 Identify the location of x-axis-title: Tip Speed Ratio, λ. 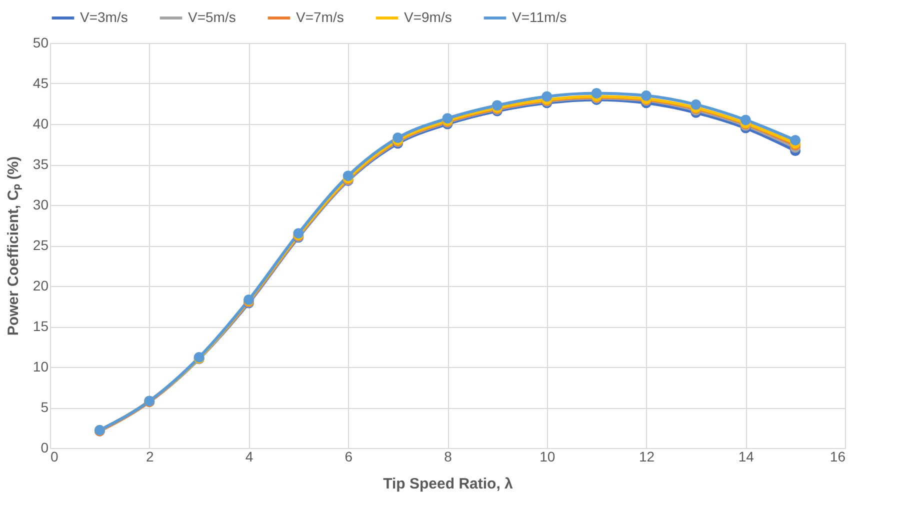
(448, 484).